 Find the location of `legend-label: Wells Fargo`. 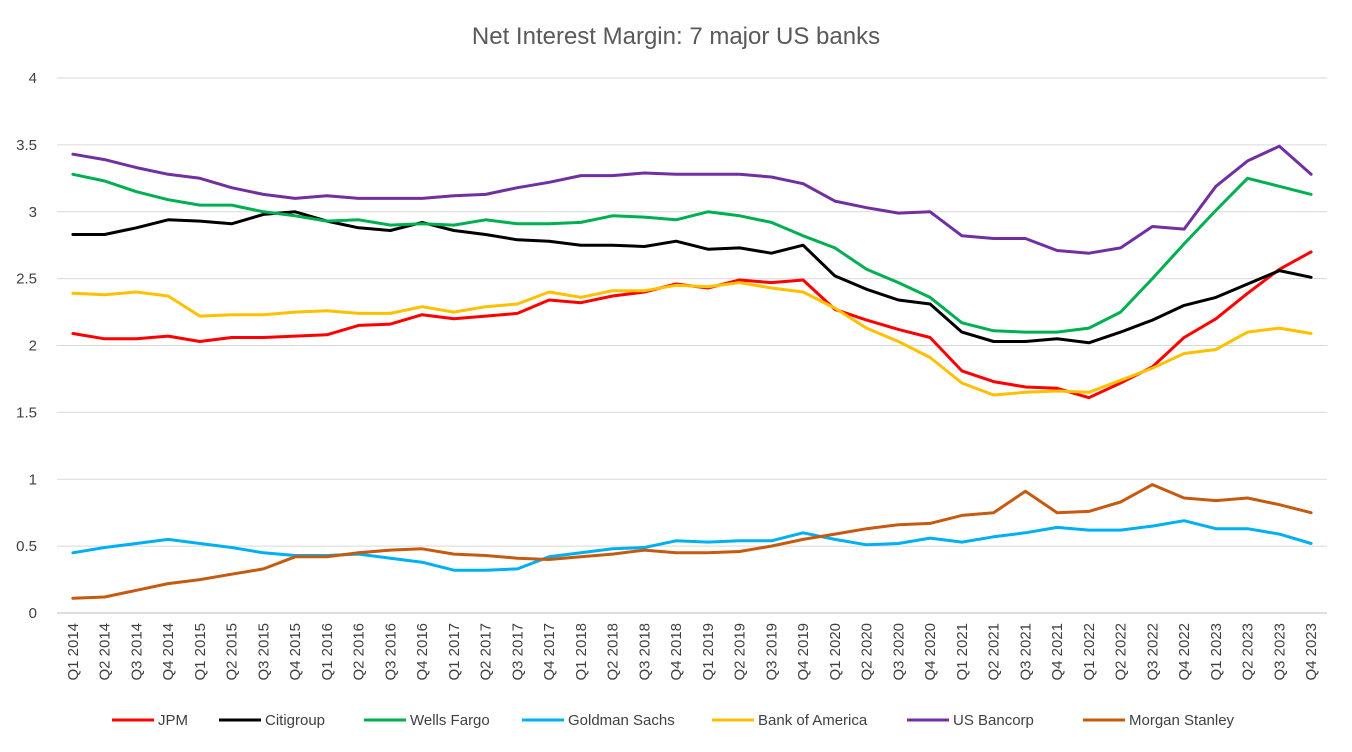

legend-label: Wells Fargo is located at coordinates (450, 720).